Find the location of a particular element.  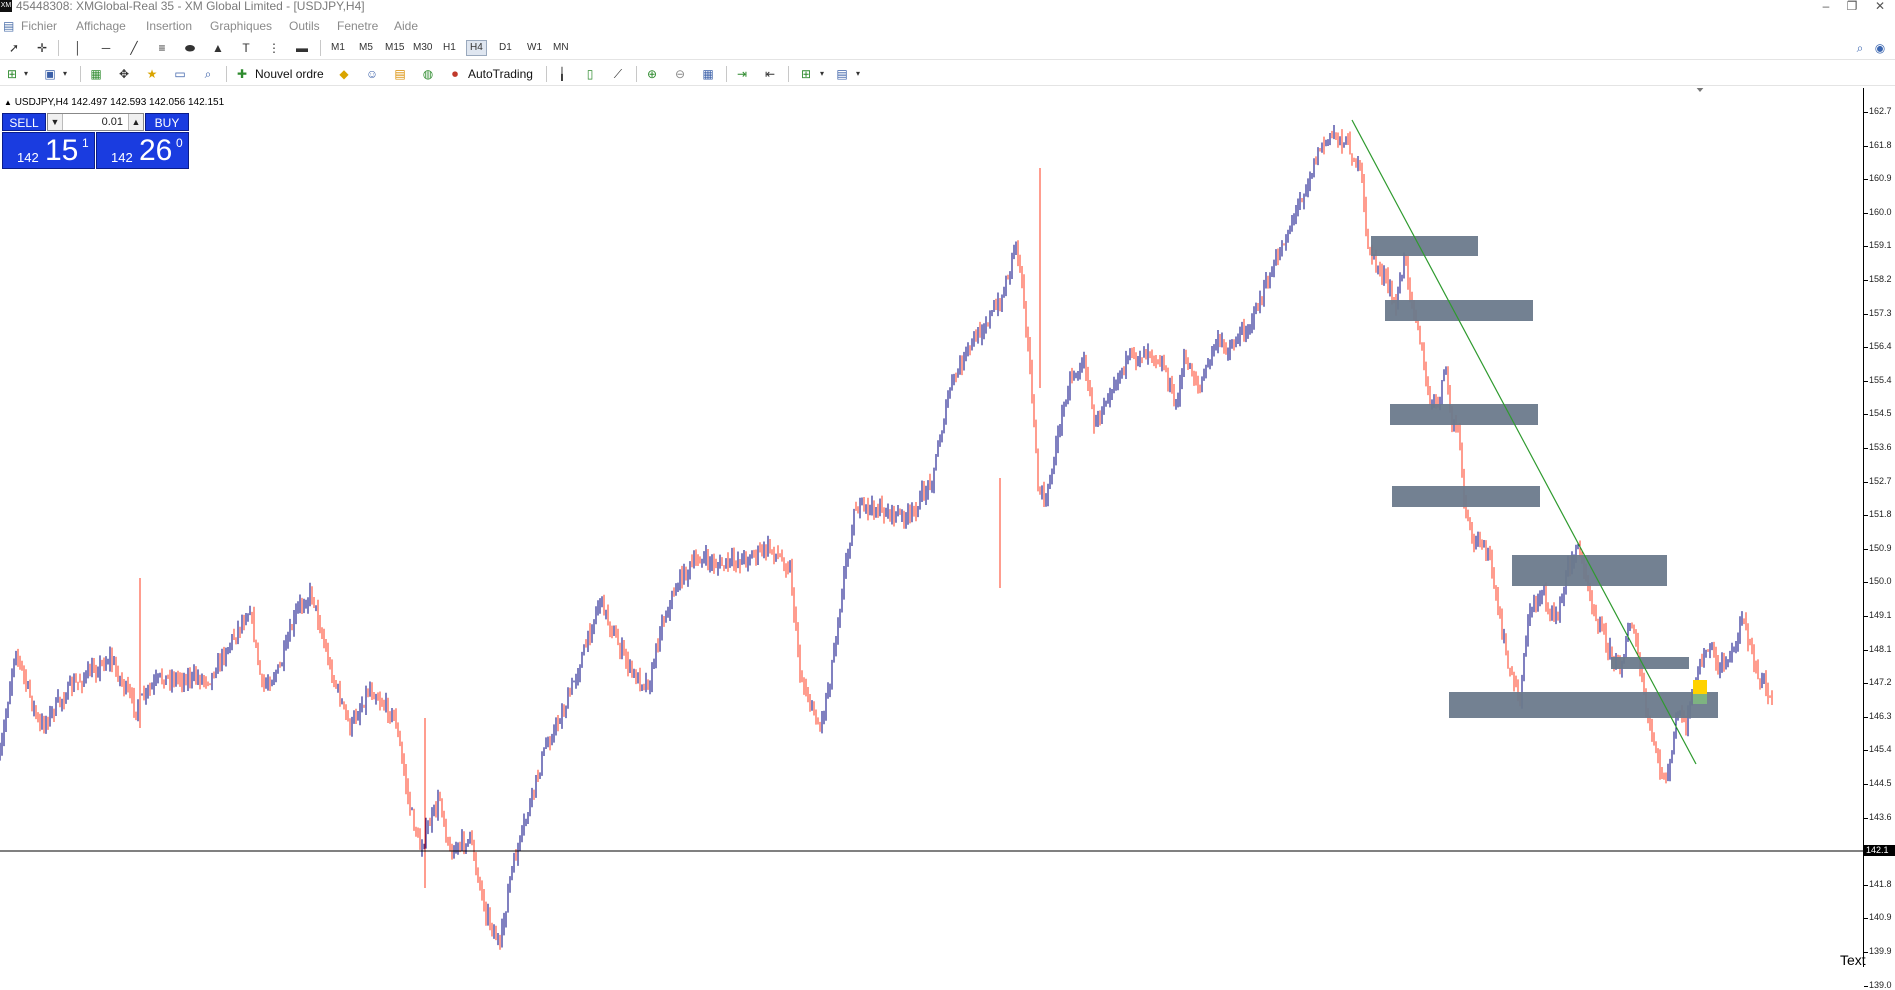

tile-windows-icon: ▦ is located at coordinates (708, 74).